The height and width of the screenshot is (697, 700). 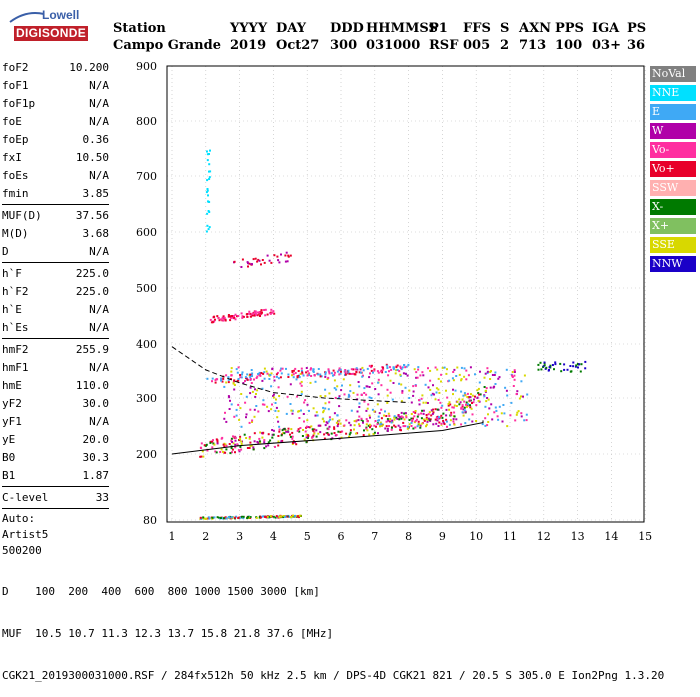 I want to click on param-row: MUF(D) 37.56, so click(x=55, y=216).